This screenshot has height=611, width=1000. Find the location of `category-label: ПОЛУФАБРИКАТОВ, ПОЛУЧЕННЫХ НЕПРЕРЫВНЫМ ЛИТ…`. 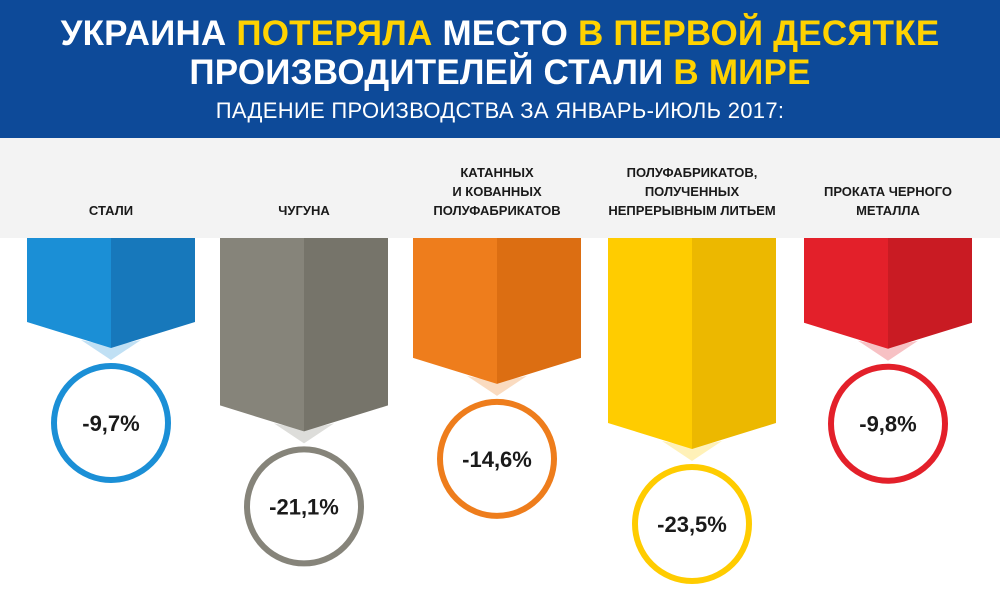

category-label: ПОЛУФАБРИКАТОВ, ПОЛУЧЕННЫХ НЕПРЕРЫВНЫМ ЛИТ… is located at coordinates (692, 191).